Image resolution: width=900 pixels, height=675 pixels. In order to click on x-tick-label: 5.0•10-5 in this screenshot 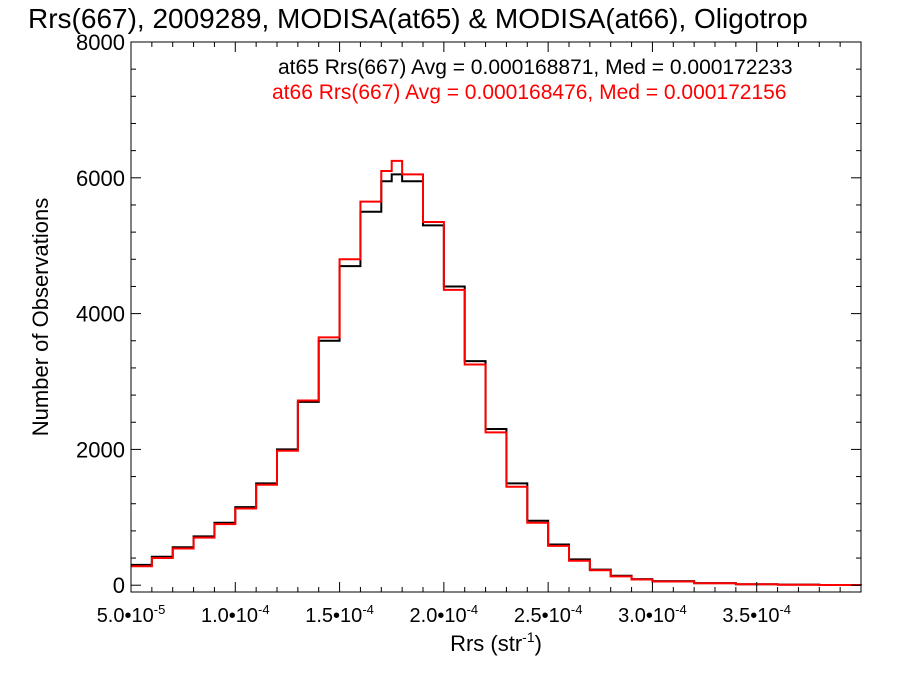, I will do `click(131, 614)`.